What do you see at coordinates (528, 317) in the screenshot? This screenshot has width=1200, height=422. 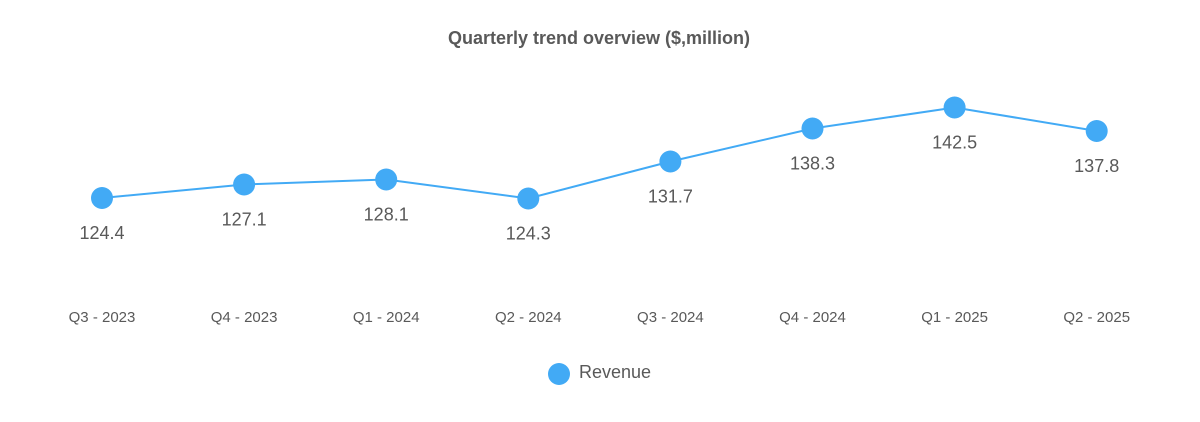 I see `x-tick-label: Q2 - 2024` at bounding box center [528, 317].